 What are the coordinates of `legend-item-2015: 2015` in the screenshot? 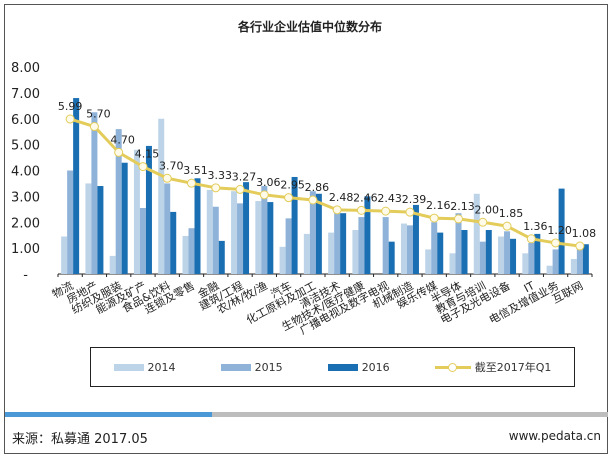 It's located at (251, 367).